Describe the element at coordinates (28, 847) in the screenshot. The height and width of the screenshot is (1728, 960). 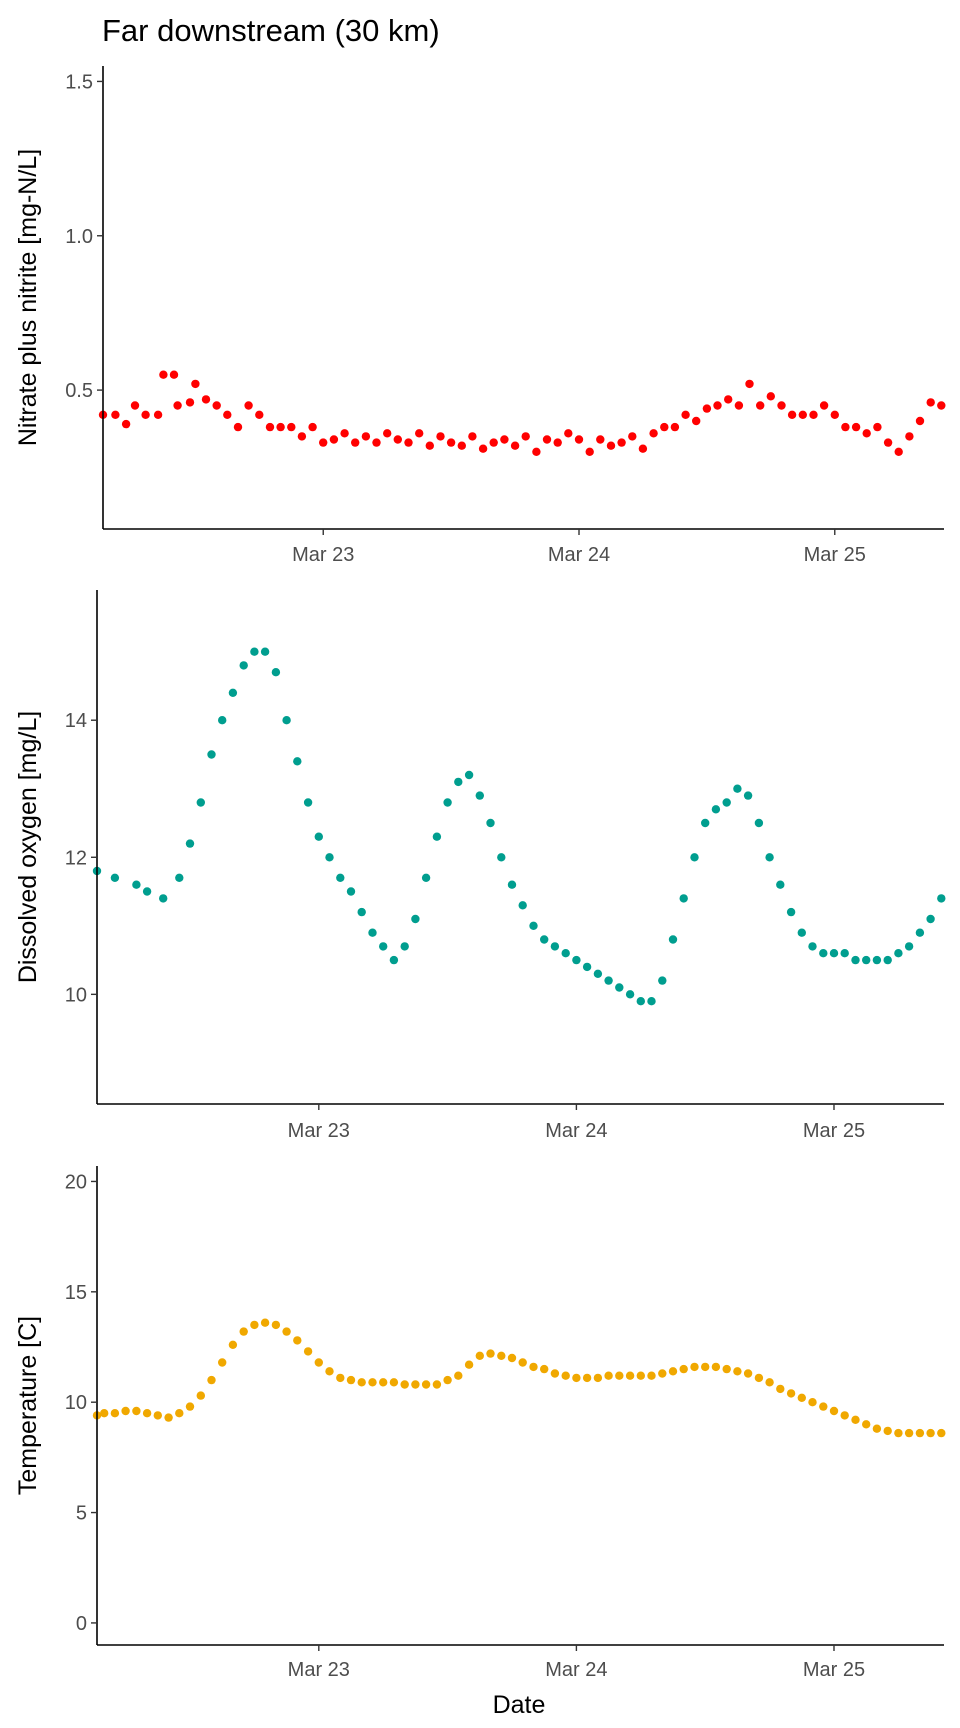
I see `y-axis-label: Dissolved oxygen [mg/L]` at that location.